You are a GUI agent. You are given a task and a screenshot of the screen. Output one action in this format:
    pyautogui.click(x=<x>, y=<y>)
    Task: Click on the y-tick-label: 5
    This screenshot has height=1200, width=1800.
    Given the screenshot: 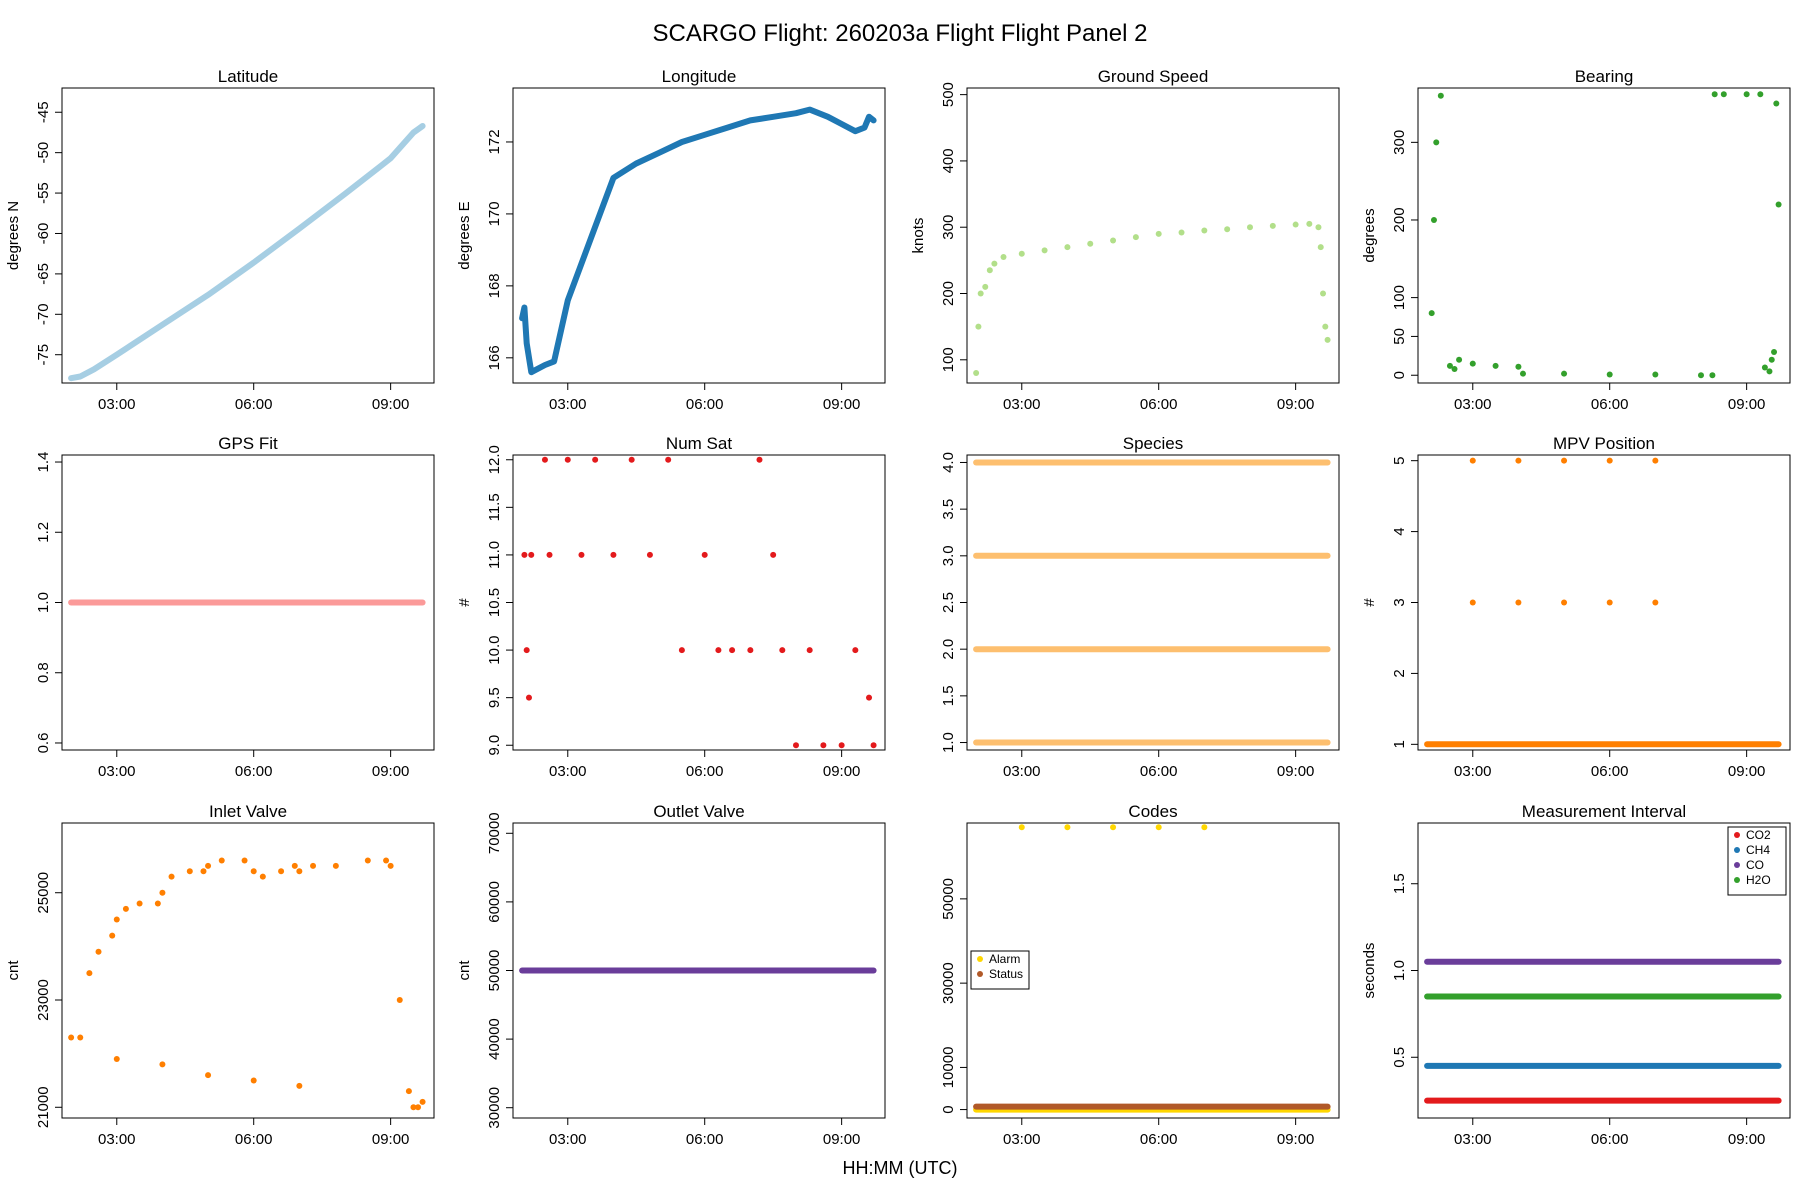 What is the action you would take?
    pyautogui.click(x=1399, y=461)
    